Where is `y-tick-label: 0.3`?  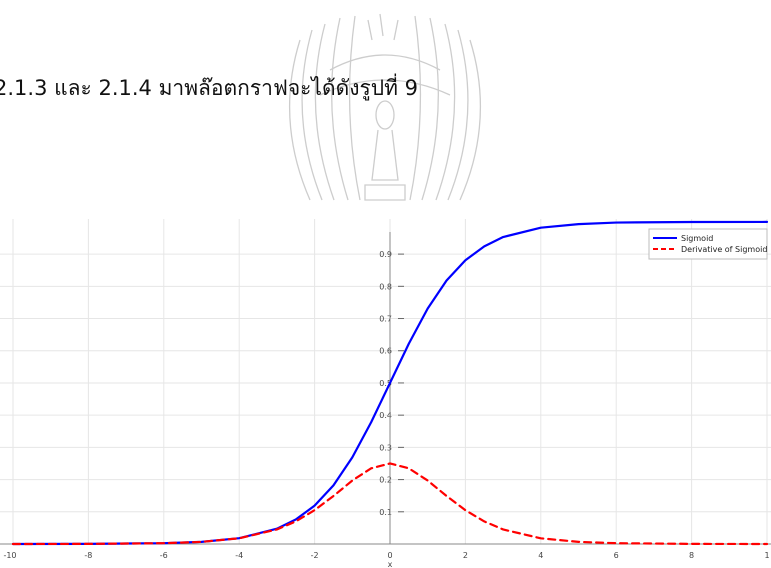 y-tick-label: 0.3 is located at coordinates (385, 447).